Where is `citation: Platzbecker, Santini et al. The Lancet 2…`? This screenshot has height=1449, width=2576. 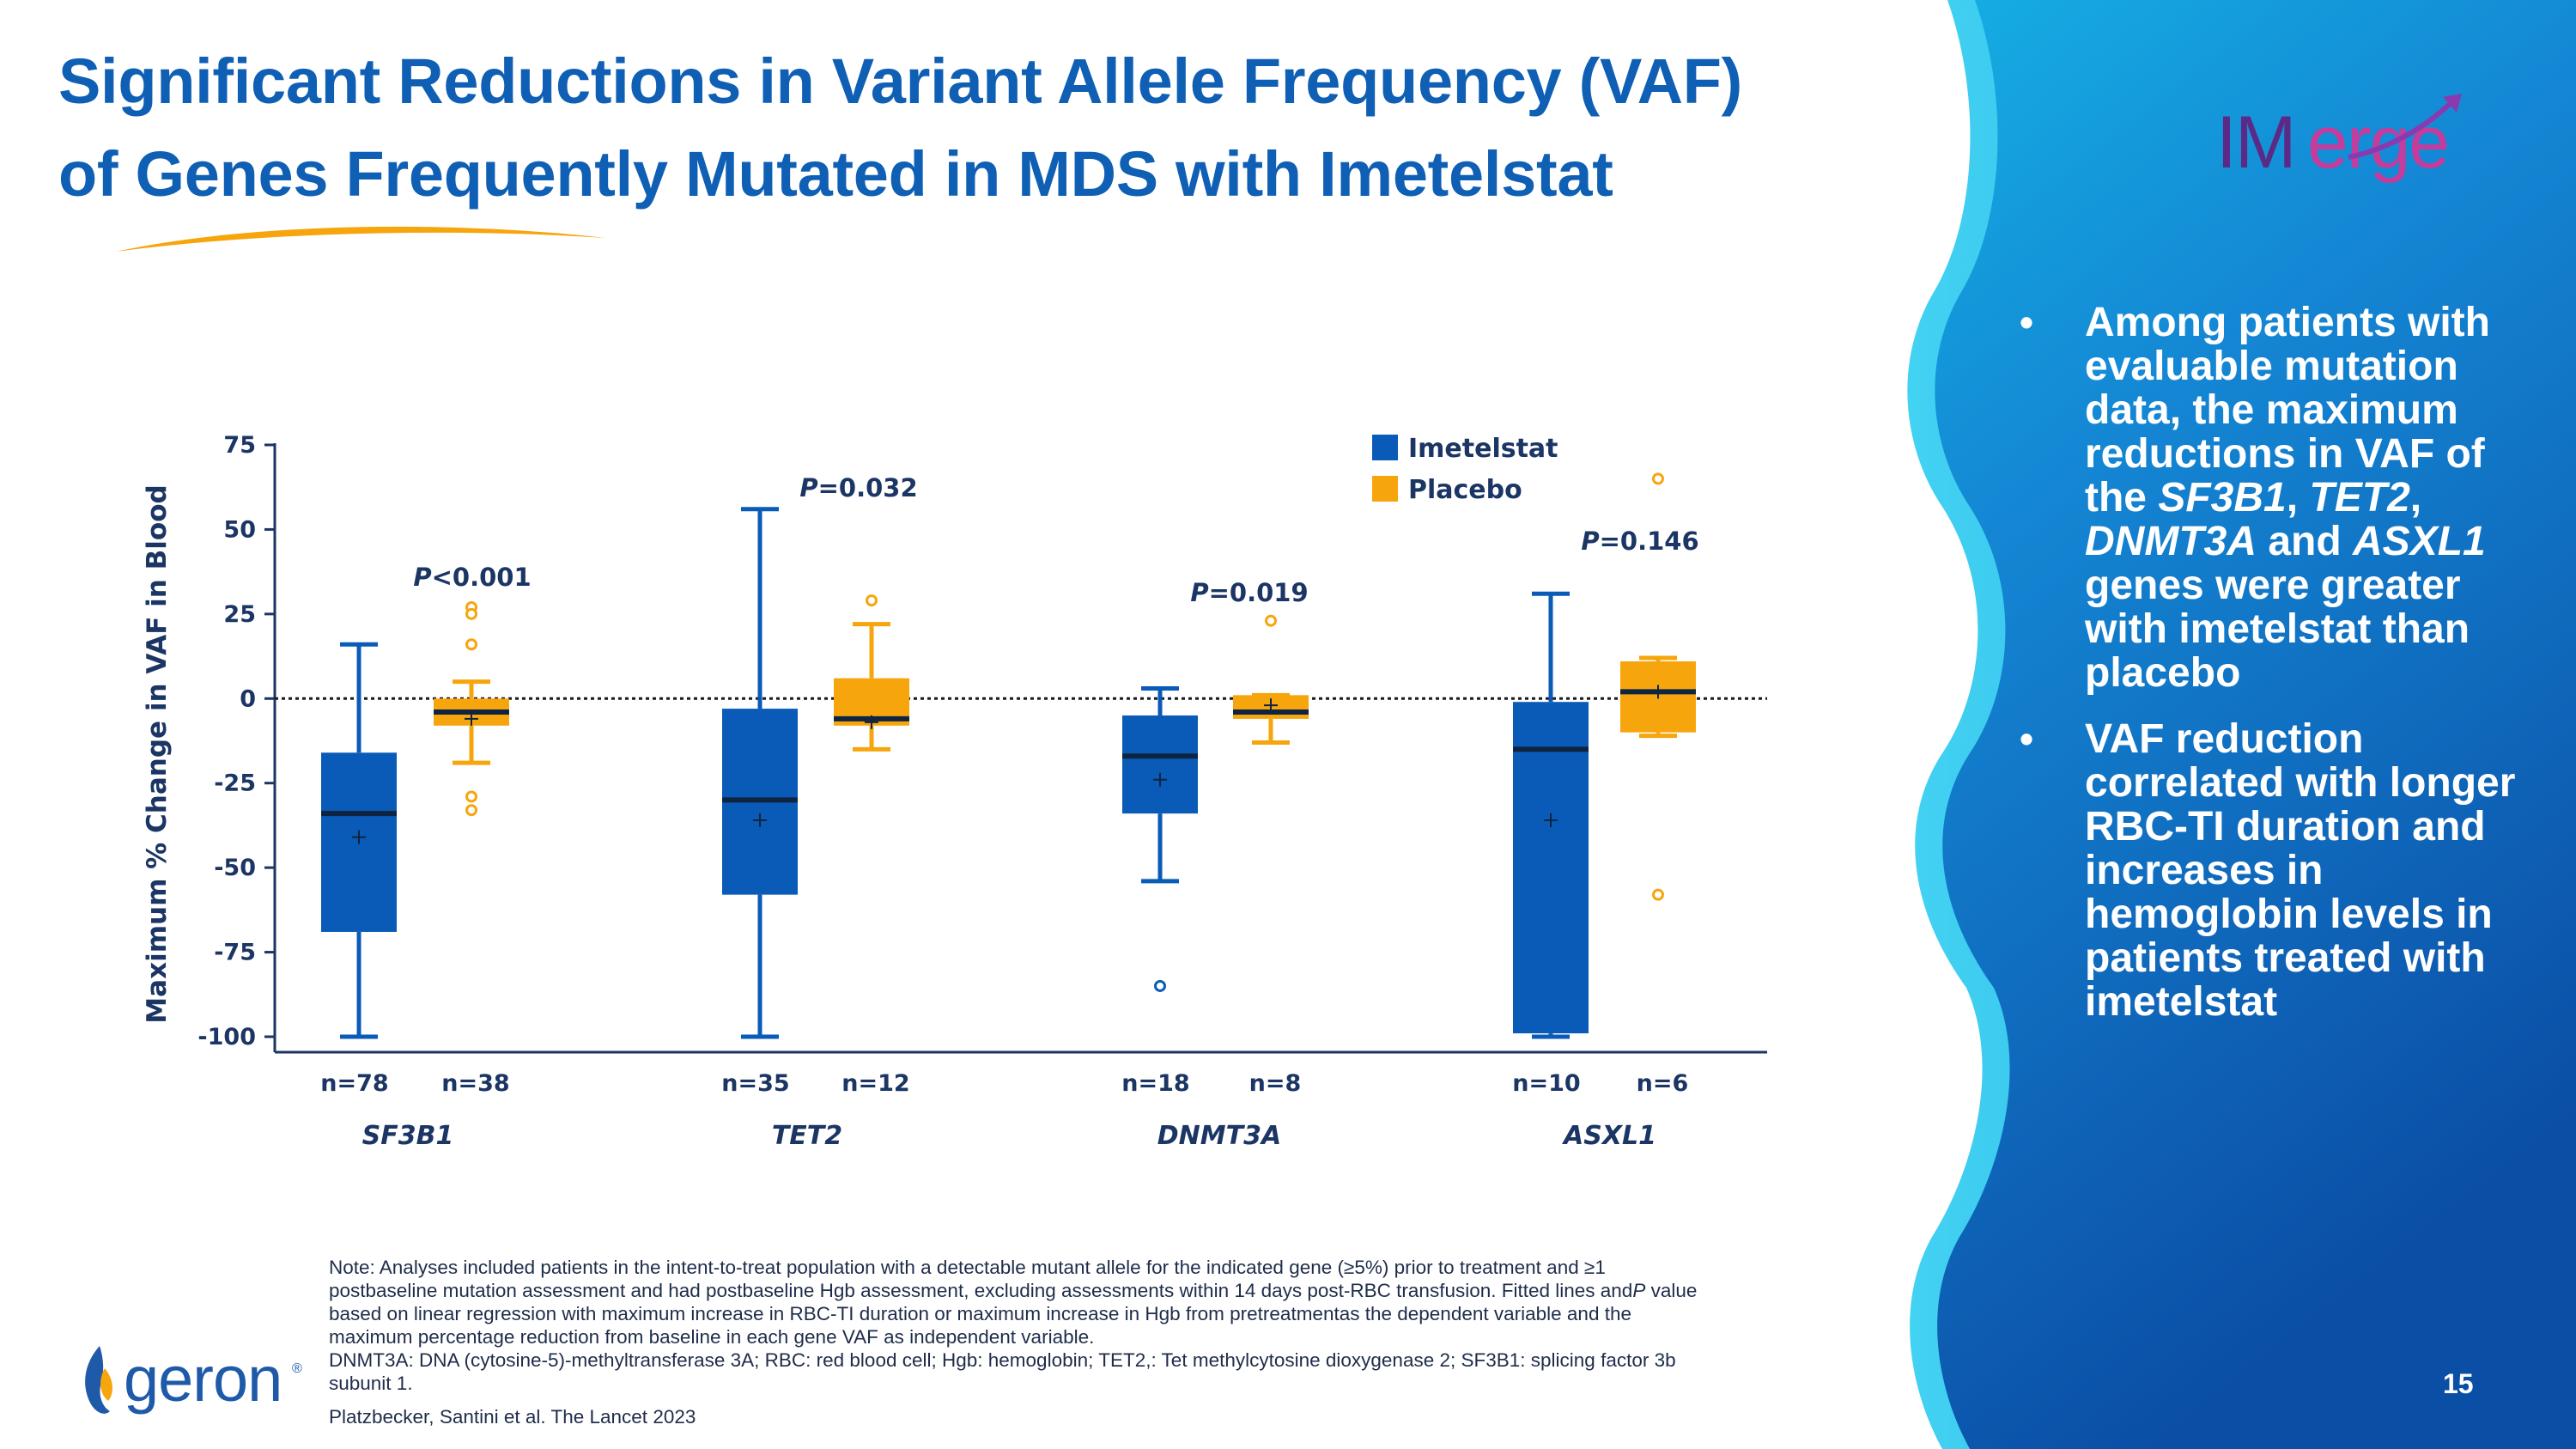
citation: Platzbecker, Santini et al. The Lancet 2… is located at coordinates (512, 1417).